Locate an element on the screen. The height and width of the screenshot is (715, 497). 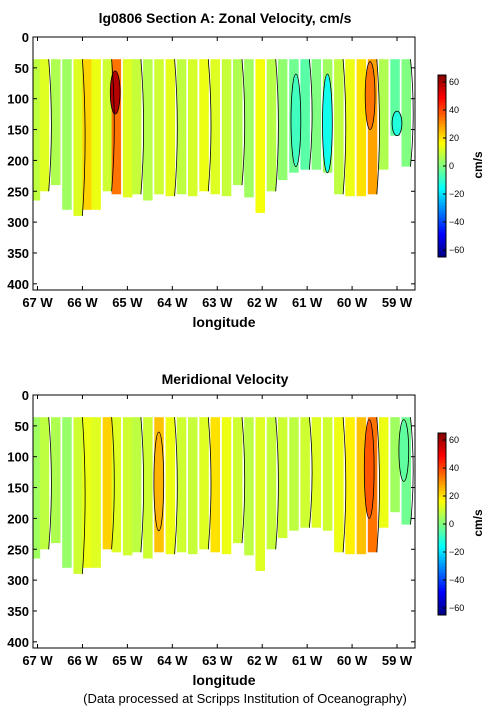
y-tick-label: 250 is located at coordinates (18, 549).